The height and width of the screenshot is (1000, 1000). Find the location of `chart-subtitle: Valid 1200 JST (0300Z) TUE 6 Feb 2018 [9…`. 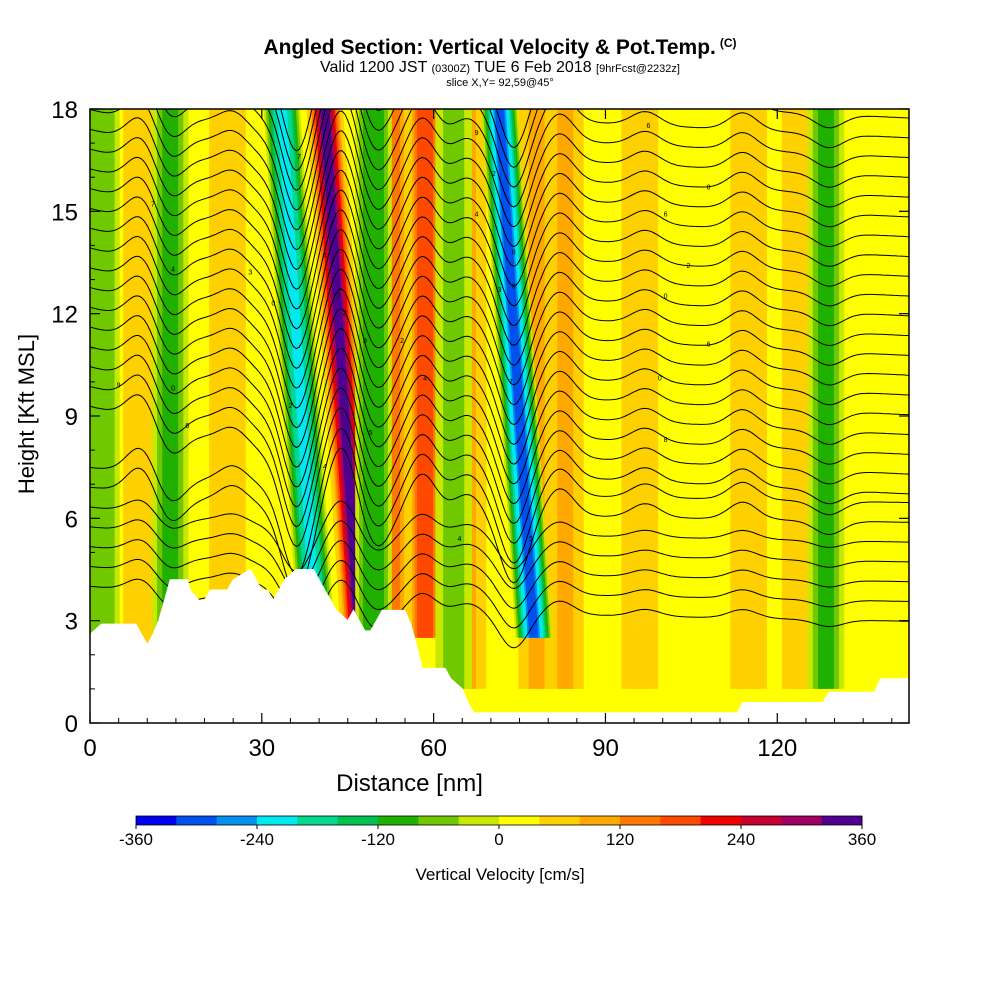

chart-subtitle: Valid 1200 JST (0300Z) TUE 6 Feb 2018 [9… is located at coordinates (500, 68).